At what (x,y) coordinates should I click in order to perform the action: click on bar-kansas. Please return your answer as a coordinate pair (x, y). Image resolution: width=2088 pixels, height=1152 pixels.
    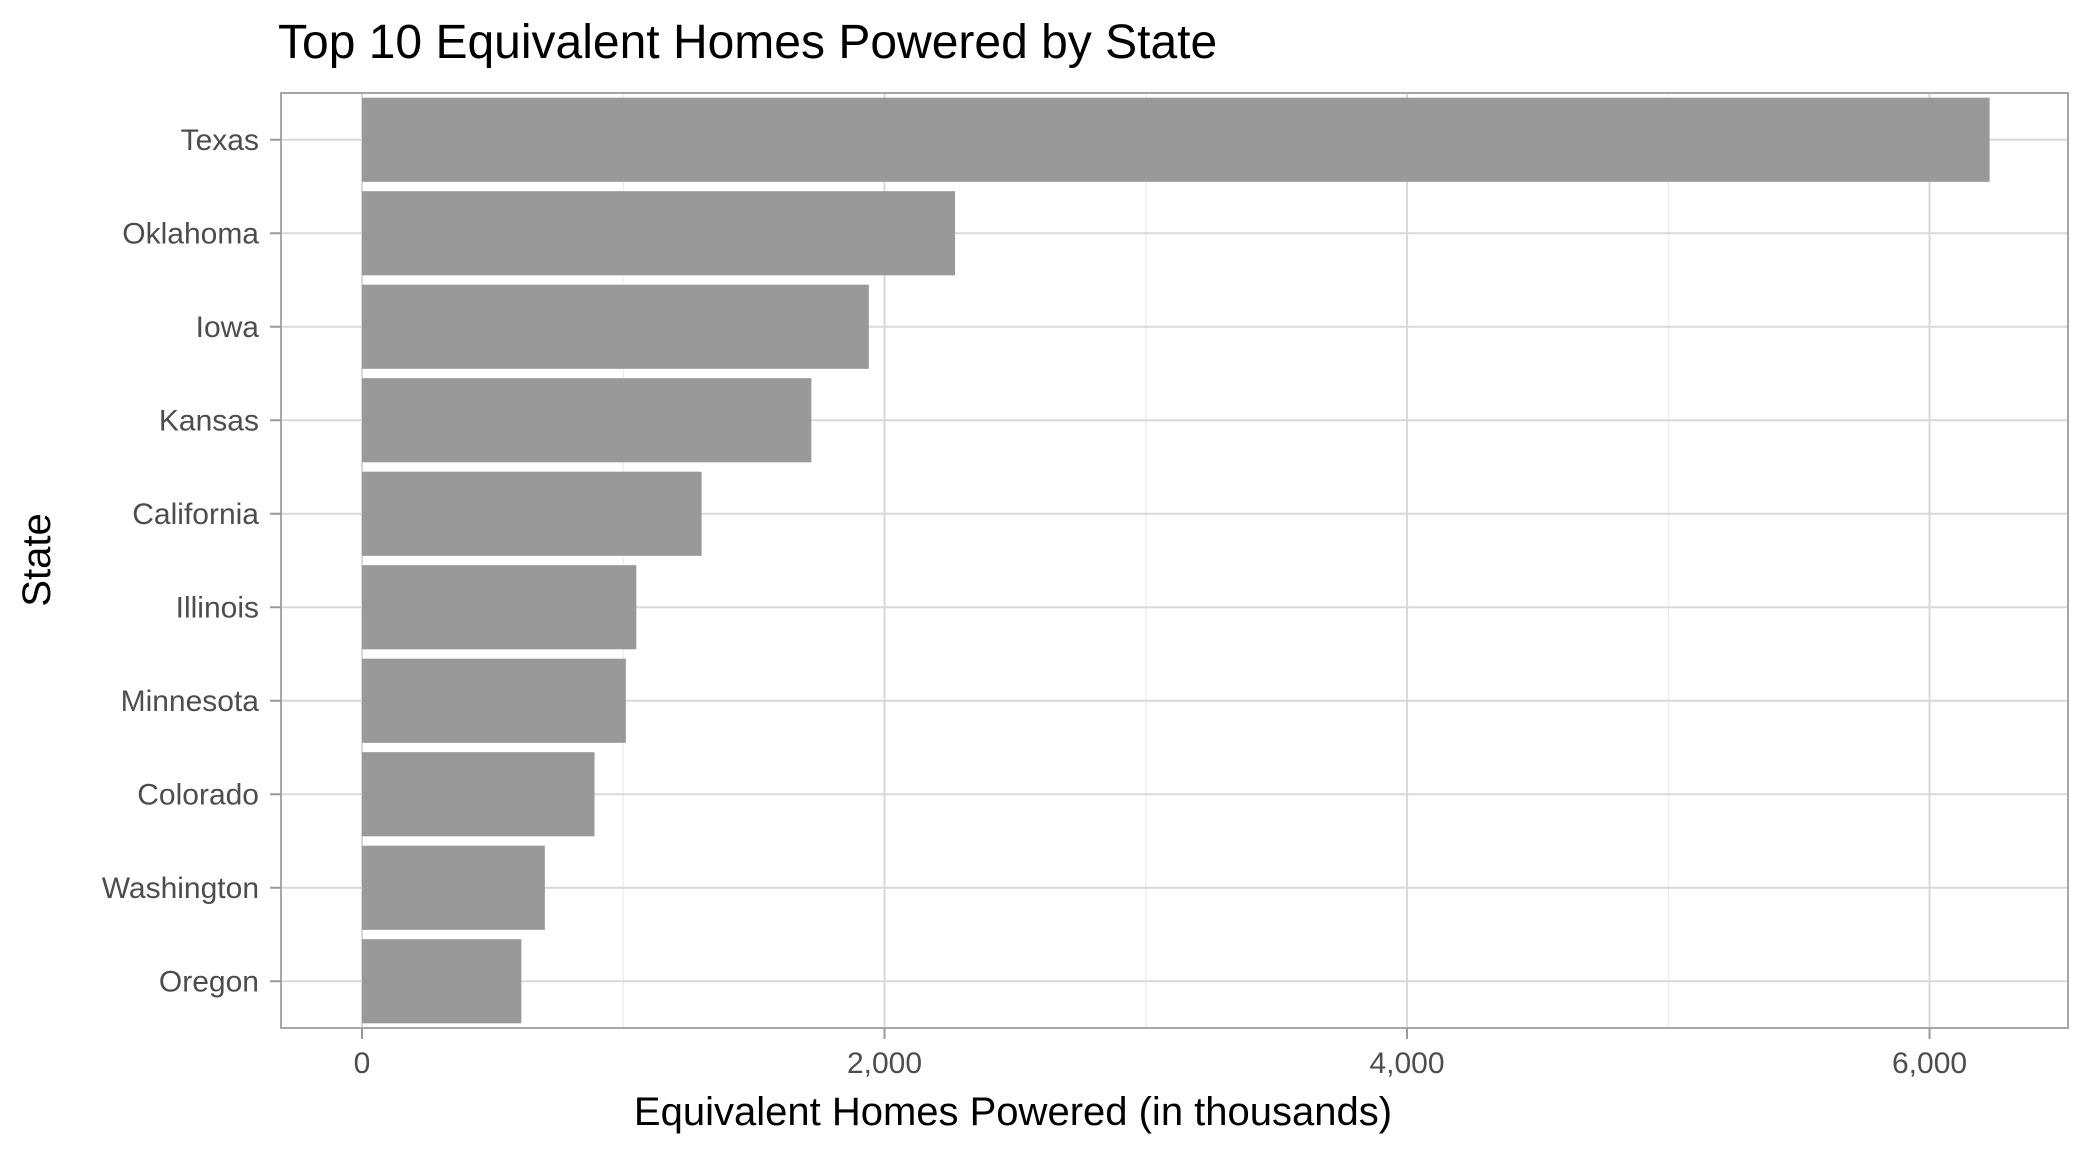
    Looking at the image, I should click on (586, 420).